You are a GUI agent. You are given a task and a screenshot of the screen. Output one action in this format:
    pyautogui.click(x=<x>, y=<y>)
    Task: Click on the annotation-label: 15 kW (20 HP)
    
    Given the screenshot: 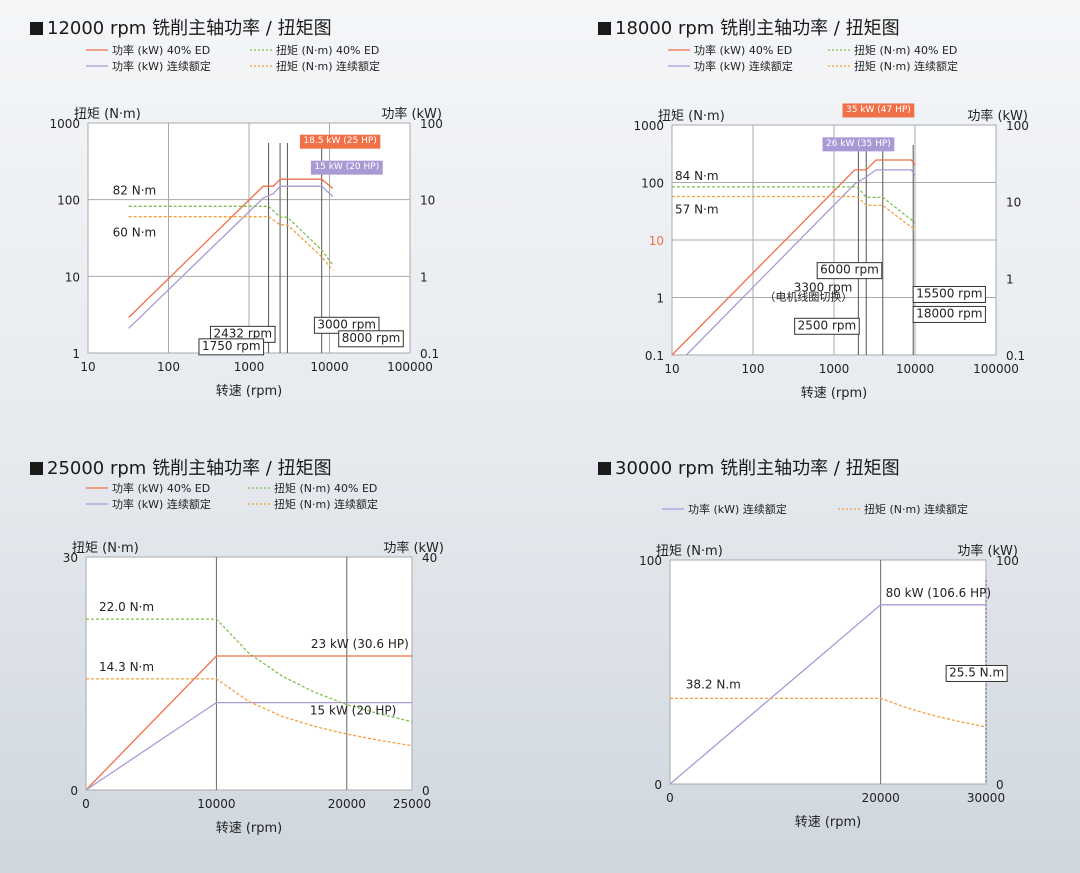 What is the action you would take?
    pyautogui.click(x=353, y=711)
    